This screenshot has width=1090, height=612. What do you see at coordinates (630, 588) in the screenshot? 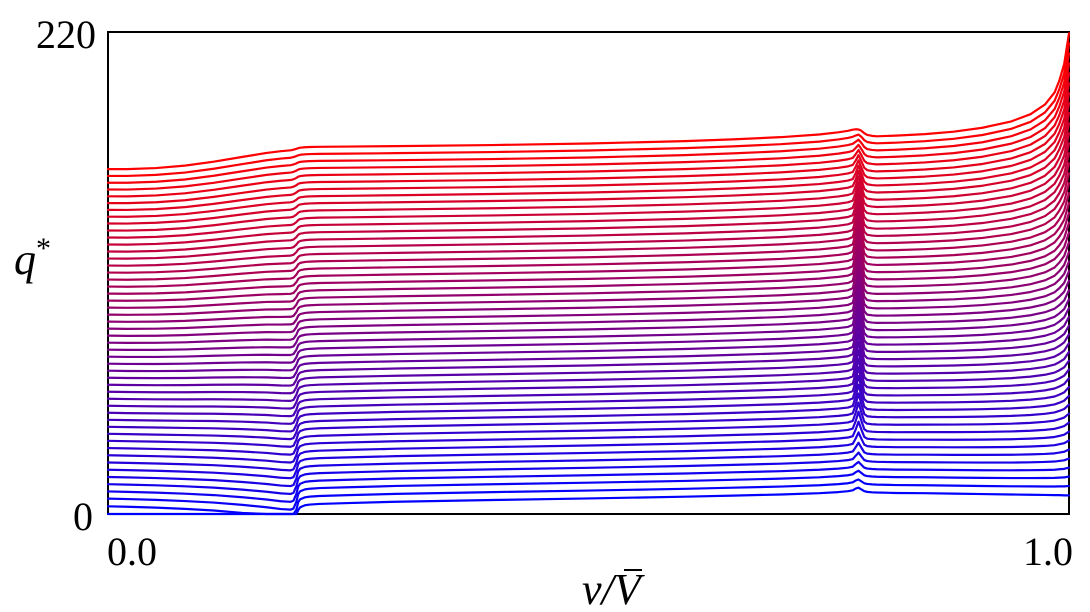
I see `x-axis-label-variable: V` at bounding box center [630, 588].